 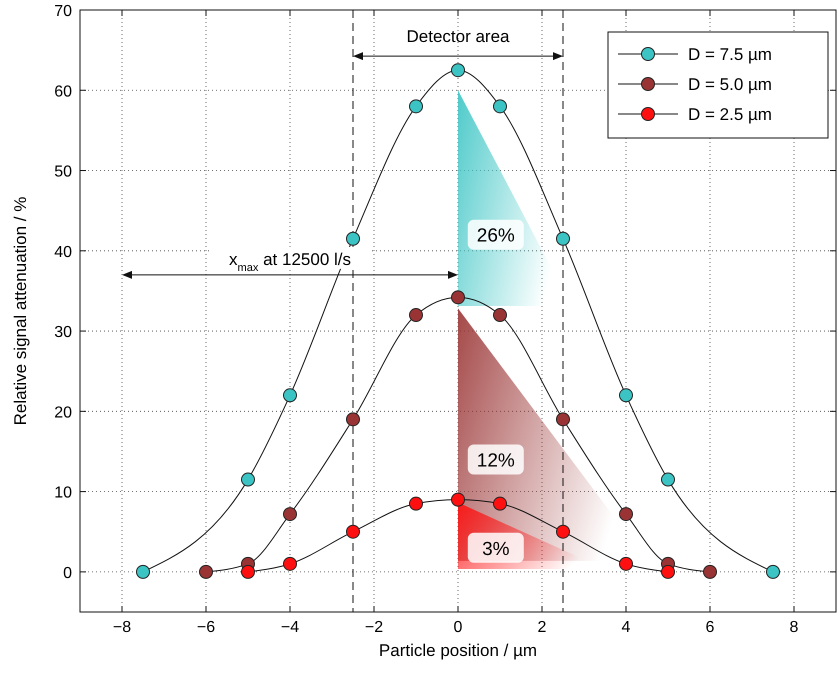 I want to click on annotation: Detector area, so click(x=458, y=36).